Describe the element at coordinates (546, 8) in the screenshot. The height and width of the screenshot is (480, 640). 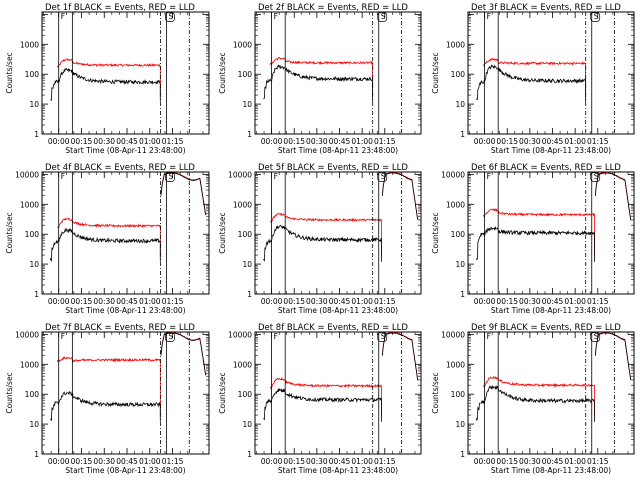
I see `panel-title: Det 3f BLACK = Events, RED = LLD` at that location.